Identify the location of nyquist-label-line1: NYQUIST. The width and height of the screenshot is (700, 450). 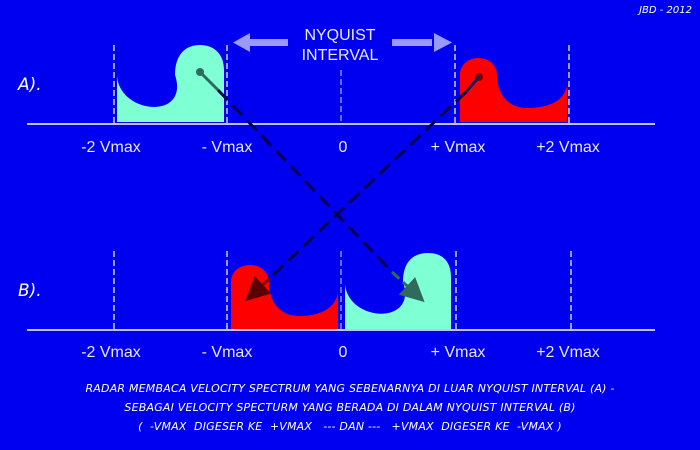
(339, 35).